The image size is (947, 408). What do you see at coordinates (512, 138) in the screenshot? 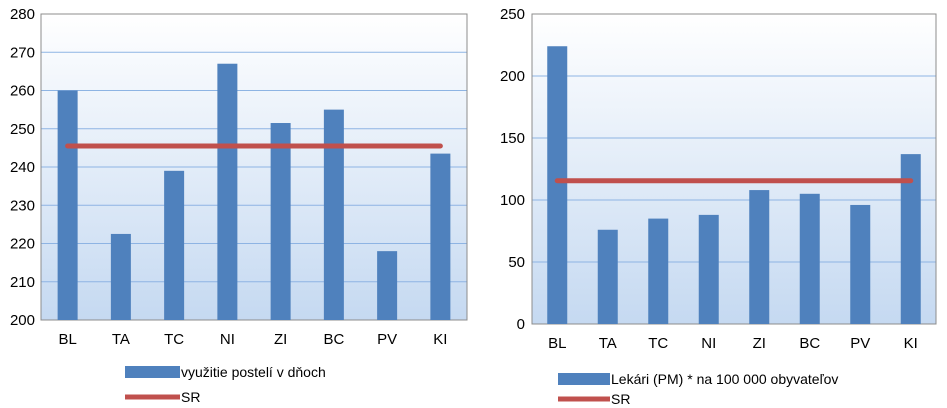
I see `y-tick-label: 150` at bounding box center [512, 138].